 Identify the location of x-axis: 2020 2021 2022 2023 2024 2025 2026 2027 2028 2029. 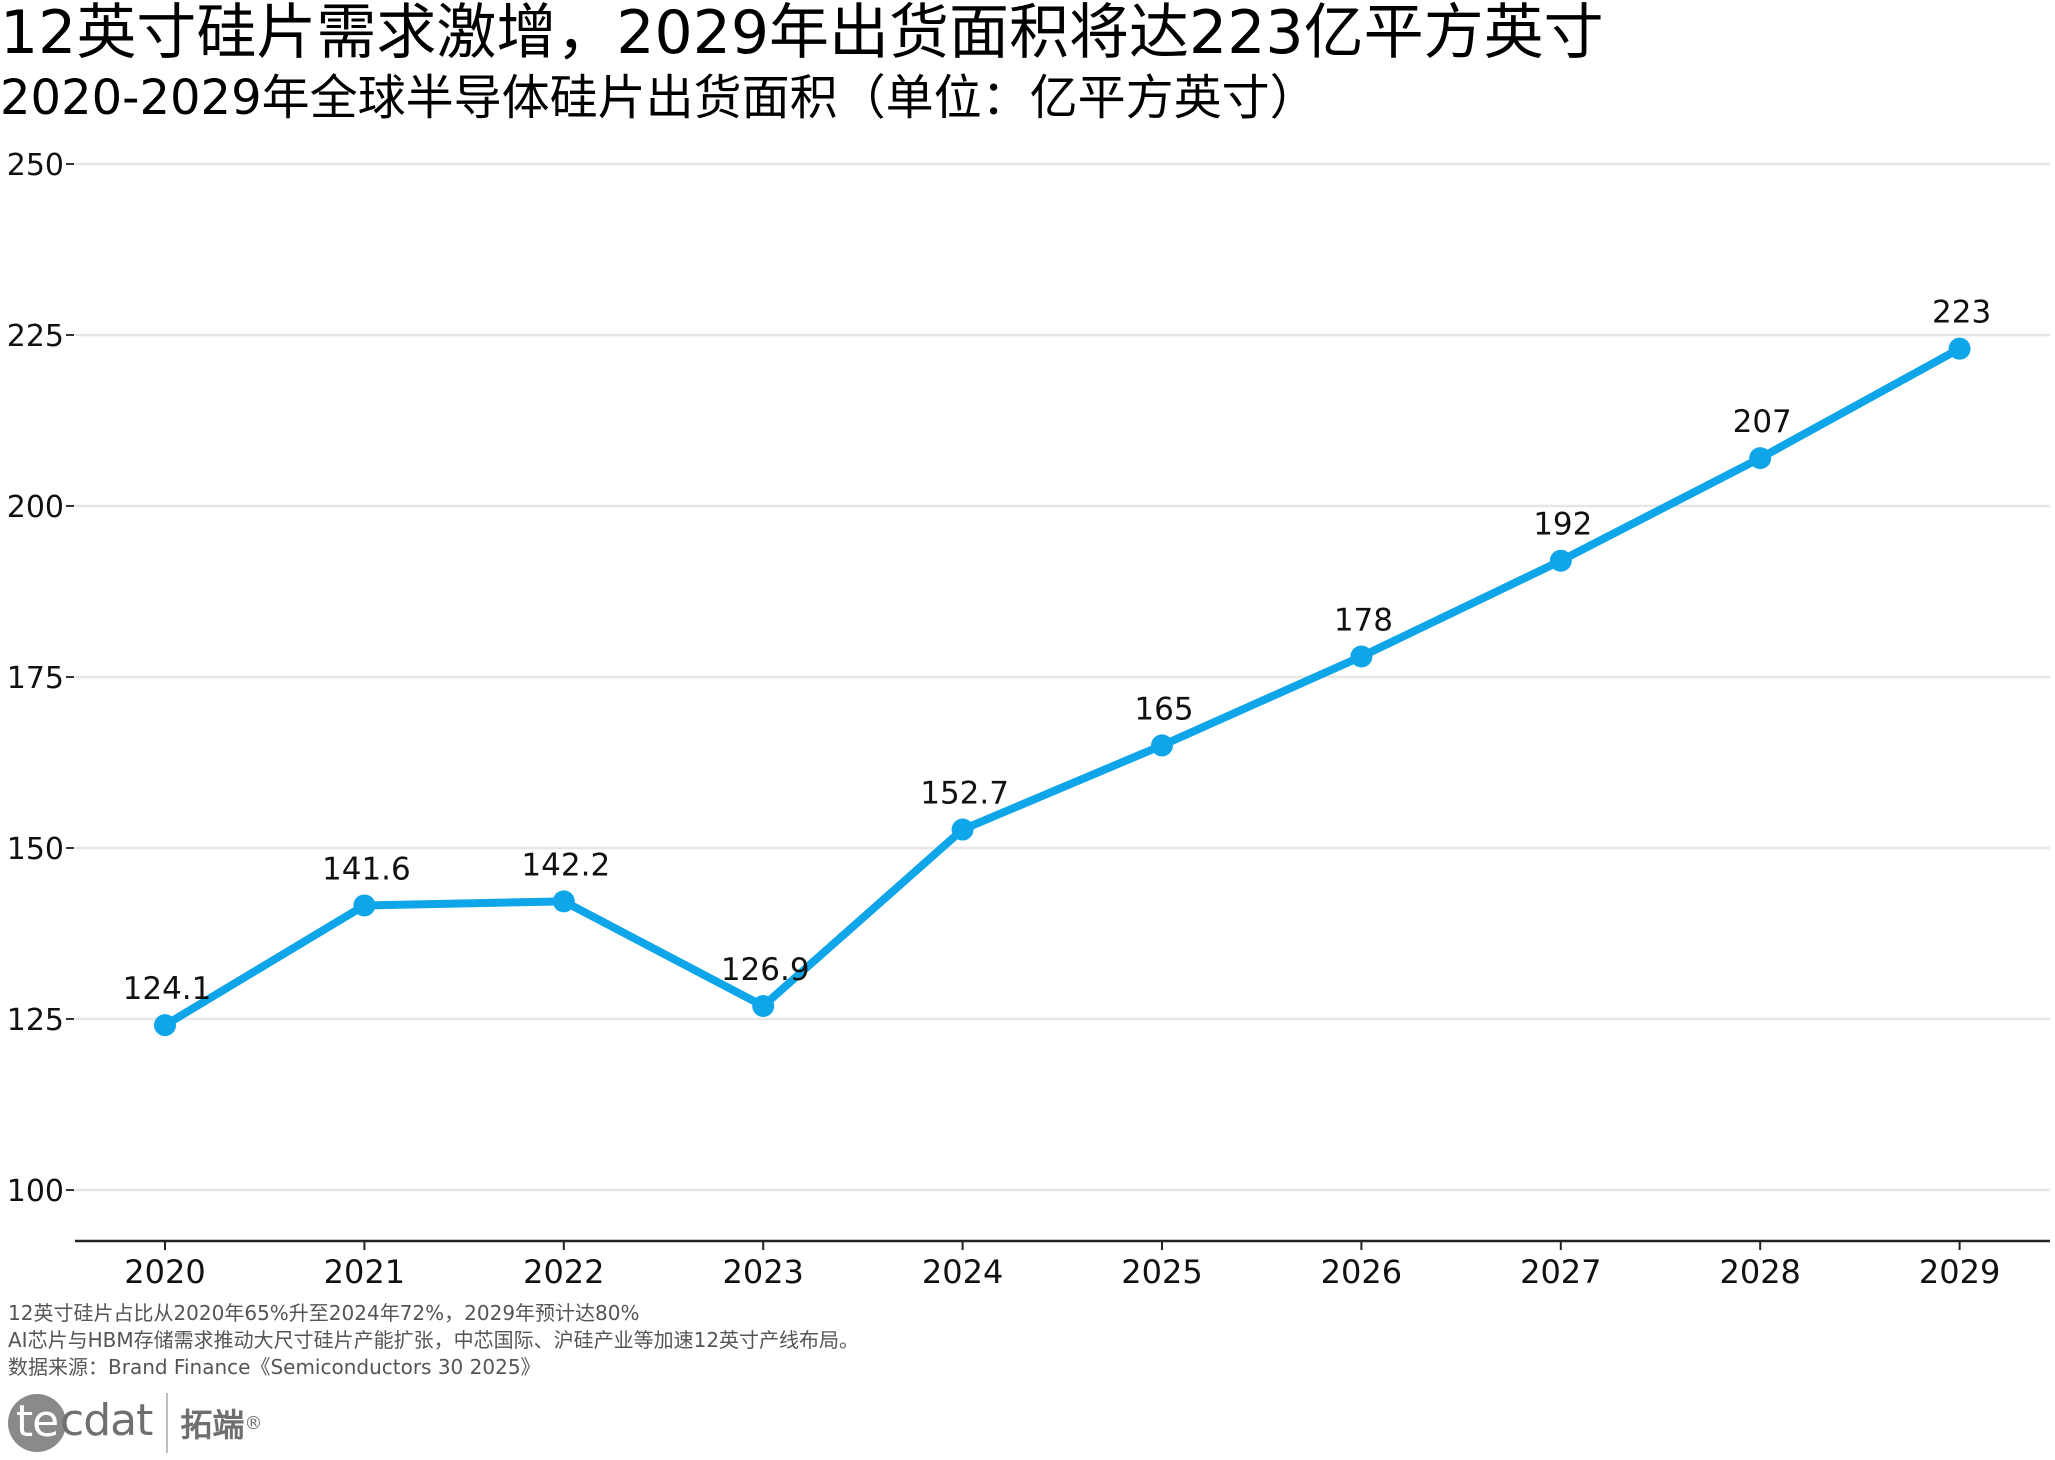
(1062, 1265).